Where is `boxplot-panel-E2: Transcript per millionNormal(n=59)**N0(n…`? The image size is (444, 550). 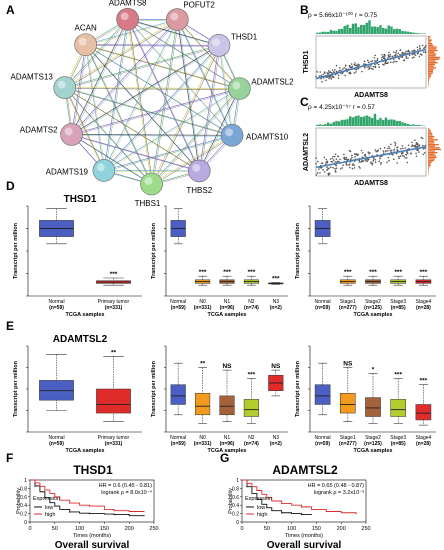 boxplot-panel-E2: Transcript per millionNormal(n=59)**N0(n… is located at coordinates (219, 399).